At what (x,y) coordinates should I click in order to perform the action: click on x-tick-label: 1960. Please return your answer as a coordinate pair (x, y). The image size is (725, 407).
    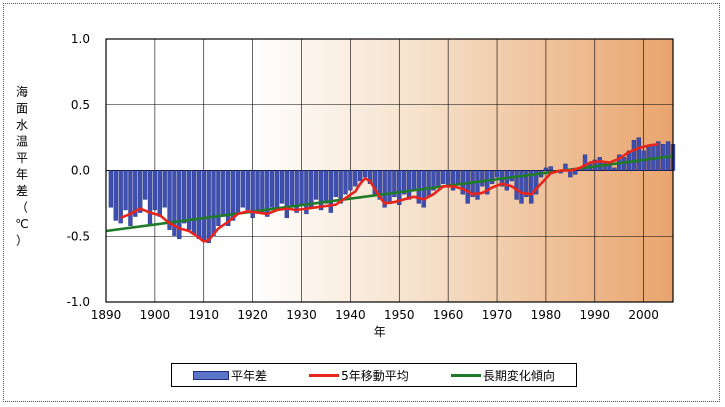
    Looking at the image, I should click on (448, 315).